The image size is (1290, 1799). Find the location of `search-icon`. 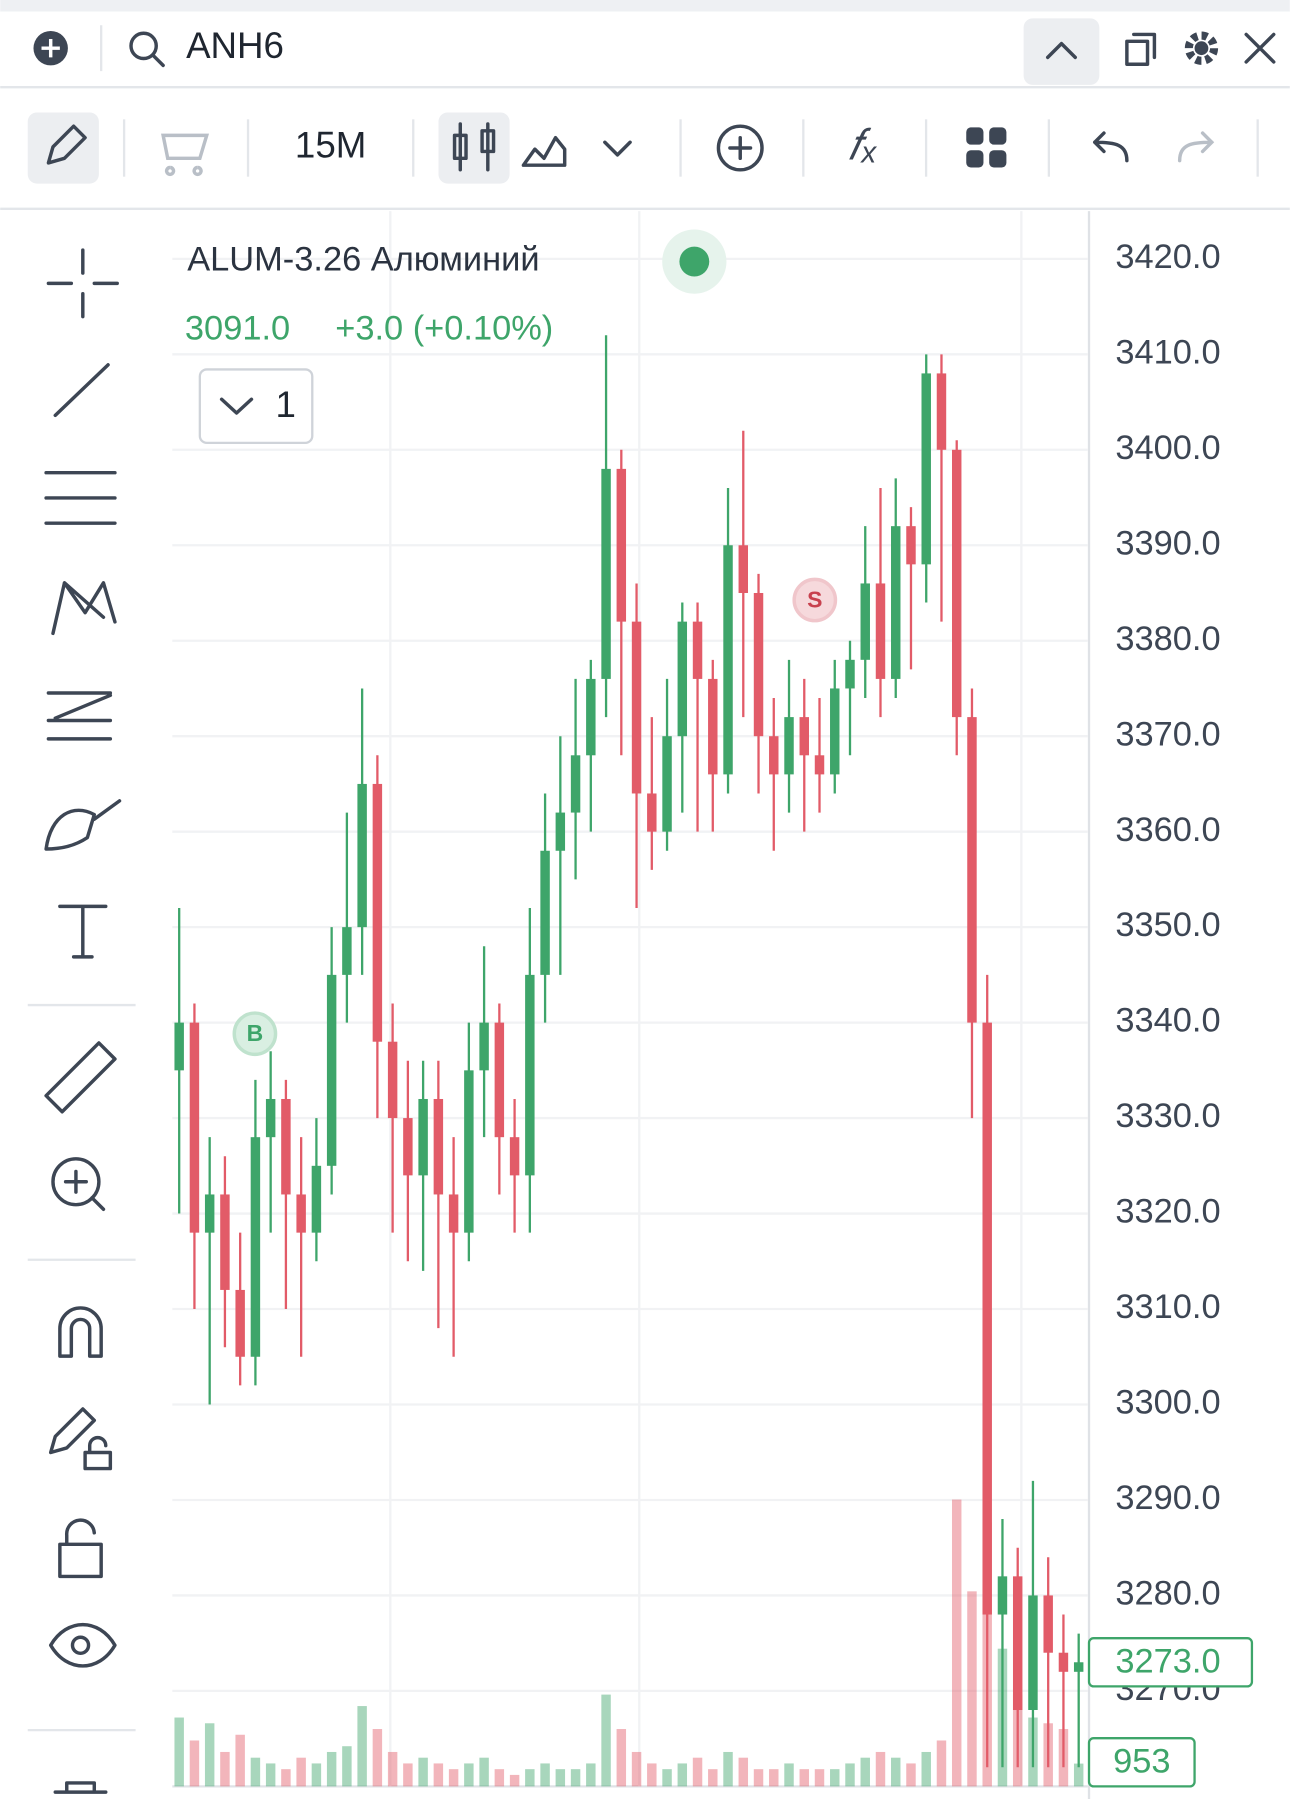

search-icon is located at coordinates (143, 46).